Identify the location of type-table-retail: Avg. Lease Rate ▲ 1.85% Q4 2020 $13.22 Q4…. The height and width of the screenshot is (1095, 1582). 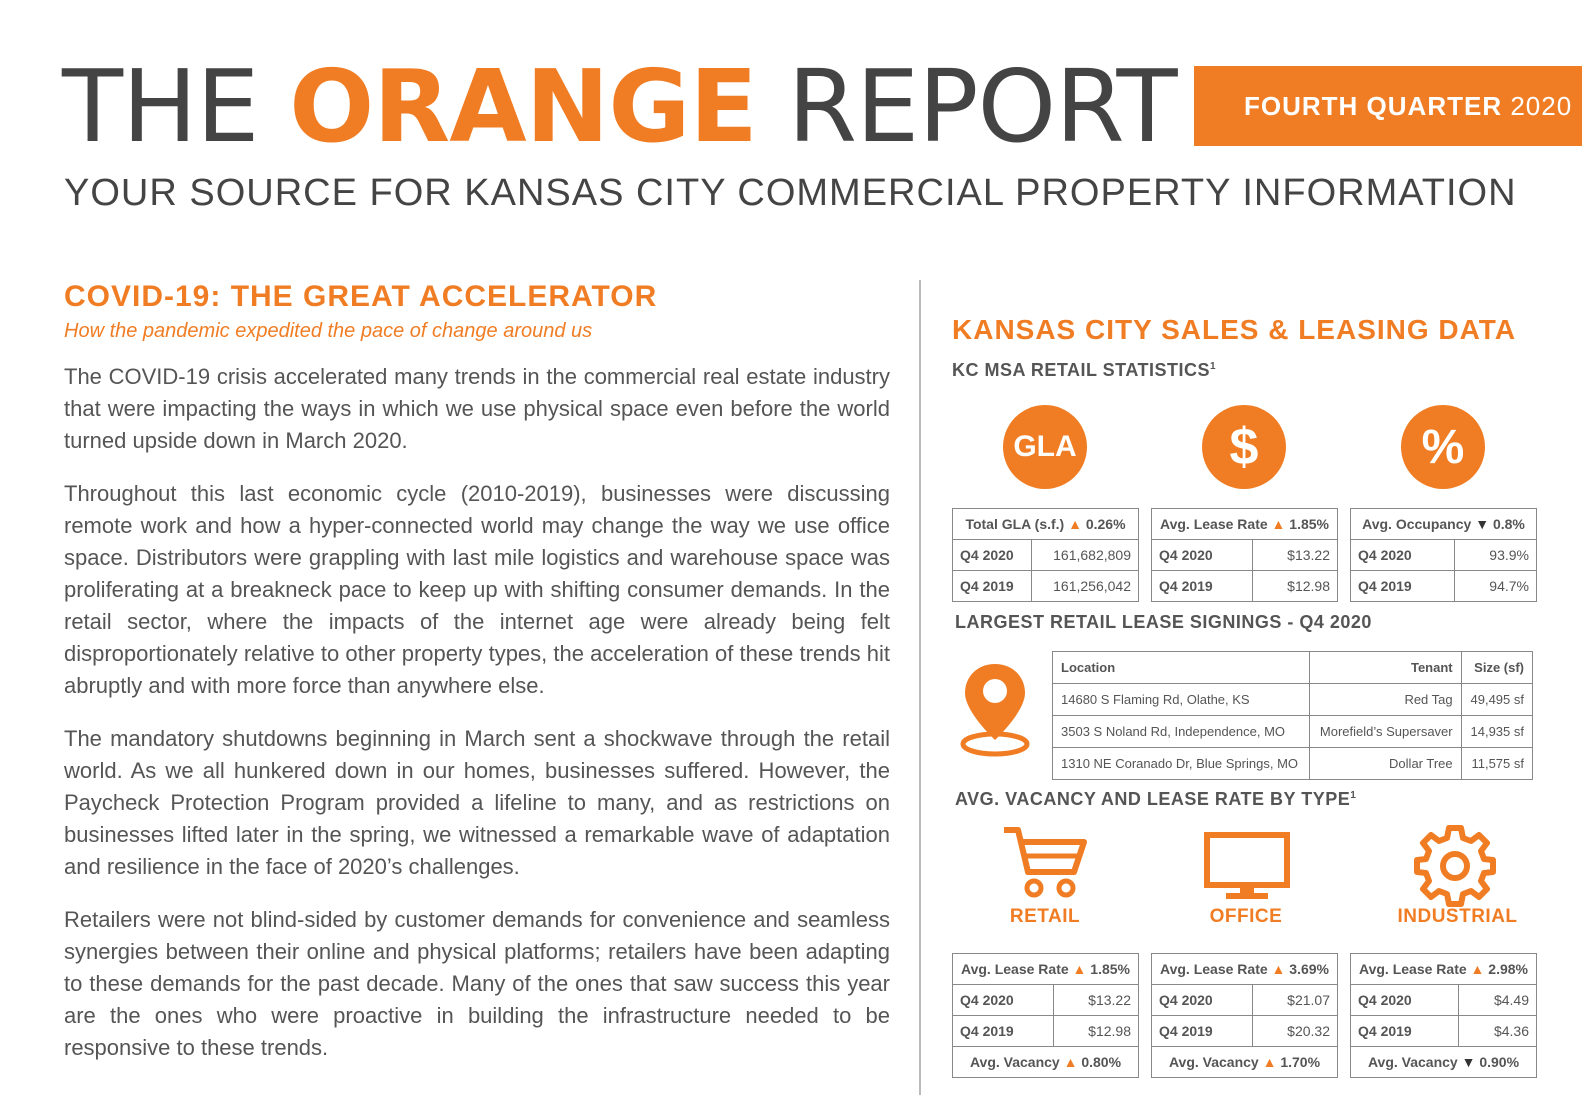
(1045, 1015).